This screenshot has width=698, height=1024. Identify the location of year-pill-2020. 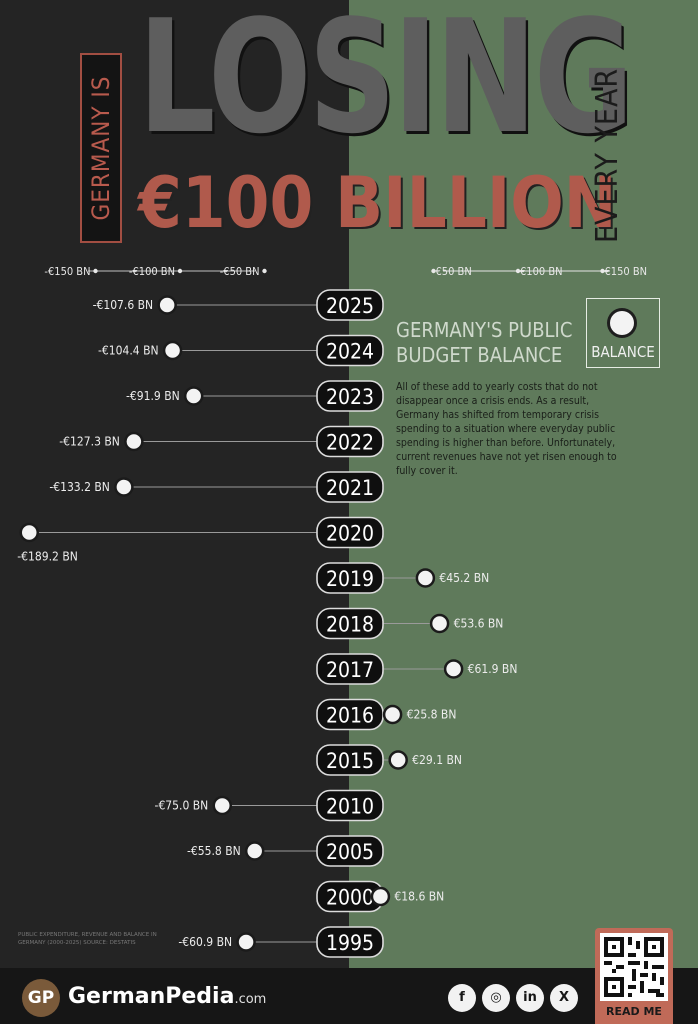
(350, 532).